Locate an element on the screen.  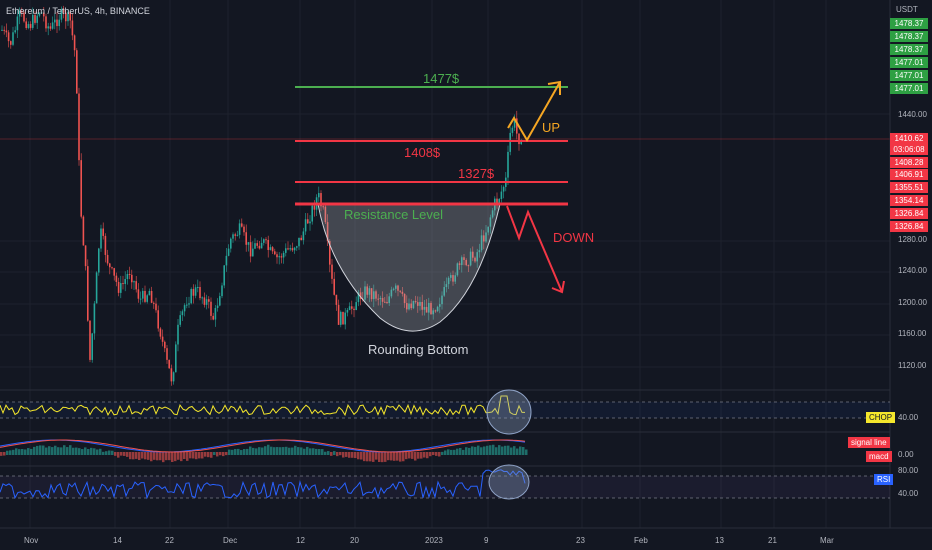
time-tick: 14 is located at coordinates (117, 540).